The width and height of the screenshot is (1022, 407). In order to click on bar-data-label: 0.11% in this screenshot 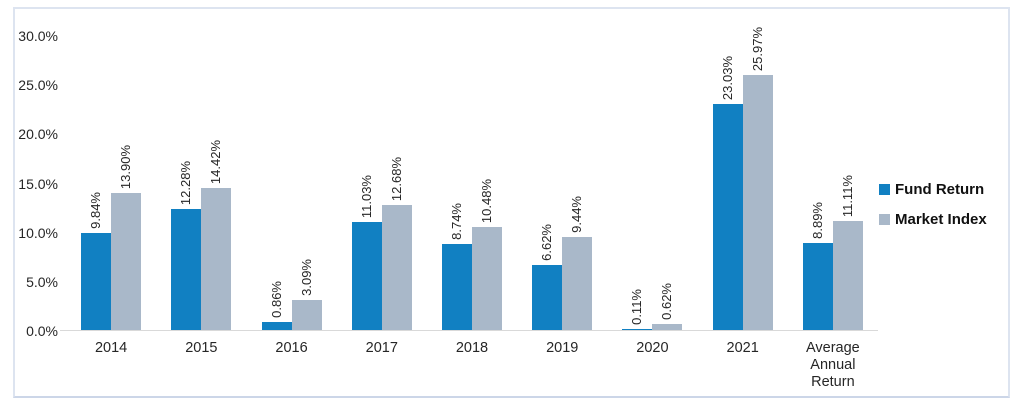, I will do `click(637, 307)`.